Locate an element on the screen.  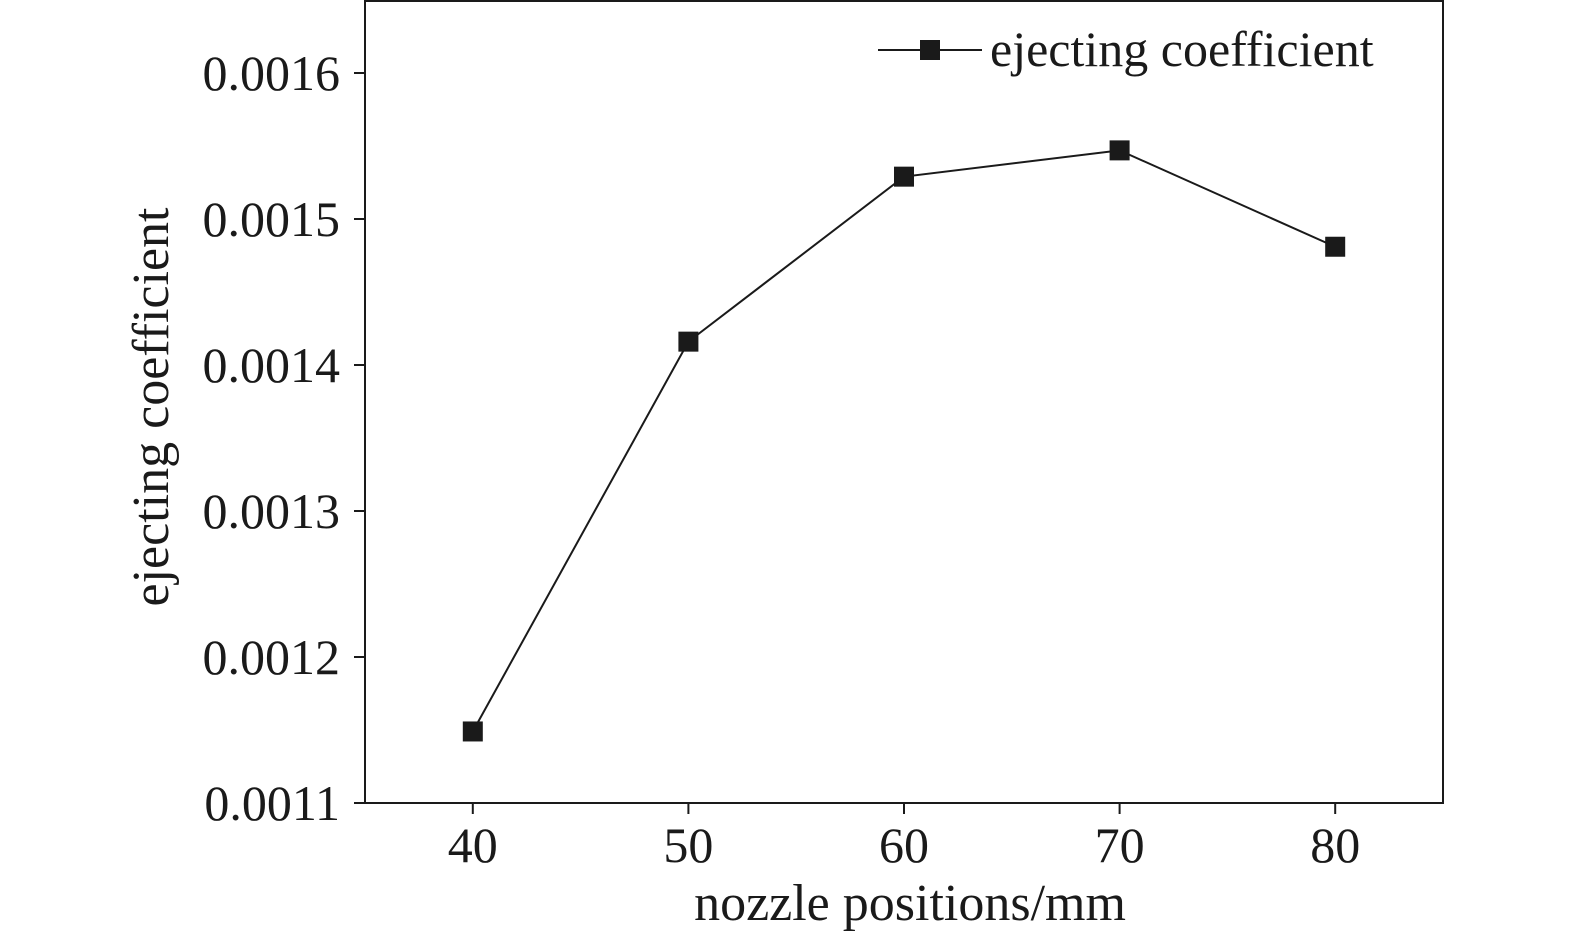
y-tick-label: 0.0015 is located at coordinates (272, 219).